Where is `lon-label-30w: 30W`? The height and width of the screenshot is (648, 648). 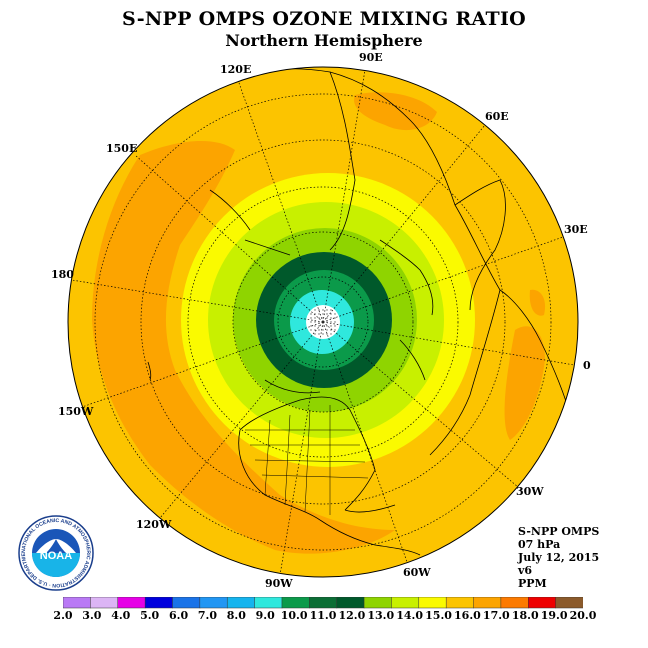
lon-label-30w: 30W is located at coordinates (530, 491).